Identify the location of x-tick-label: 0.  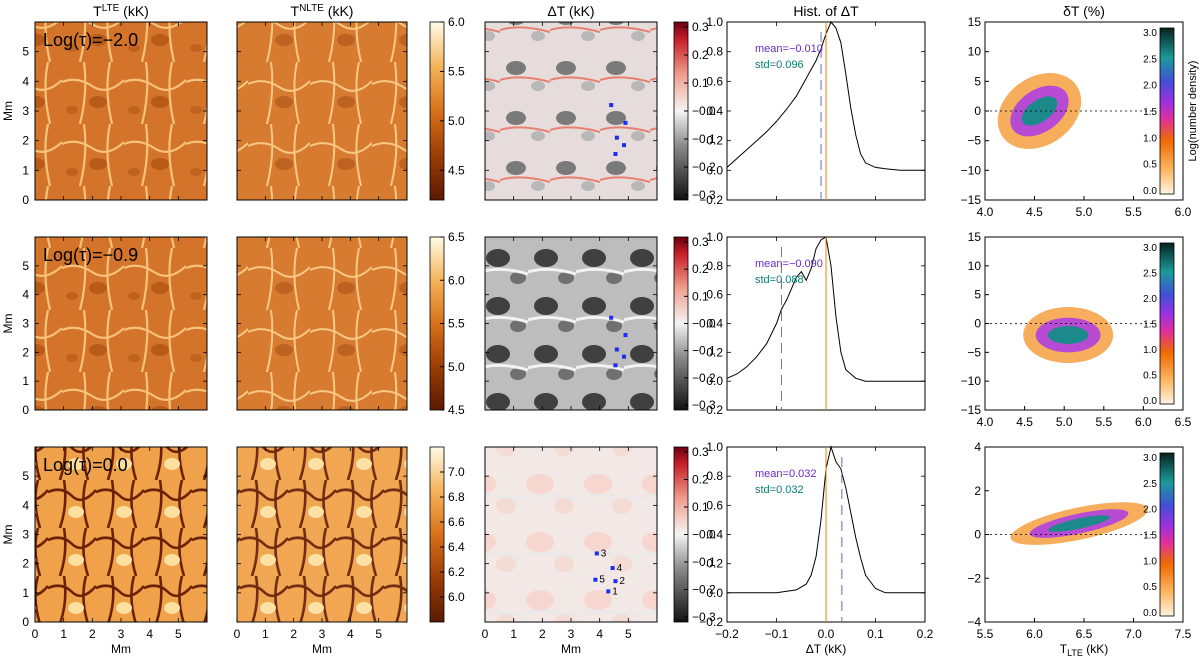
(485, 634).